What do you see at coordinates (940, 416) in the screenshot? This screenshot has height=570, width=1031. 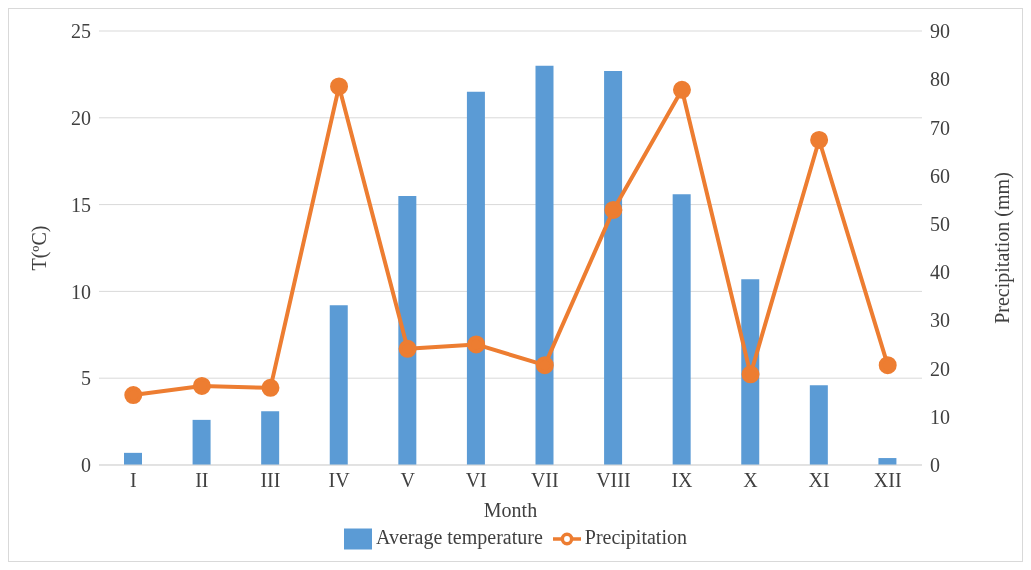 I see `y2-tick-label: 10` at bounding box center [940, 416].